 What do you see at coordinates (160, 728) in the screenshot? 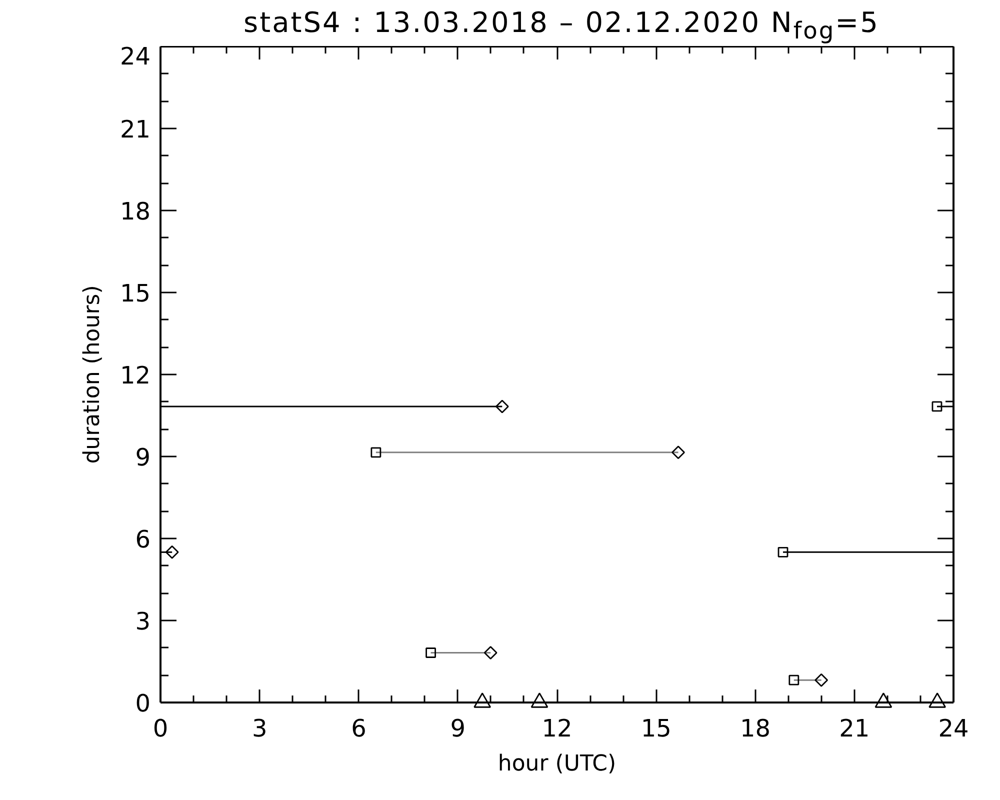
I see `x-tick-label: 0` at bounding box center [160, 728].